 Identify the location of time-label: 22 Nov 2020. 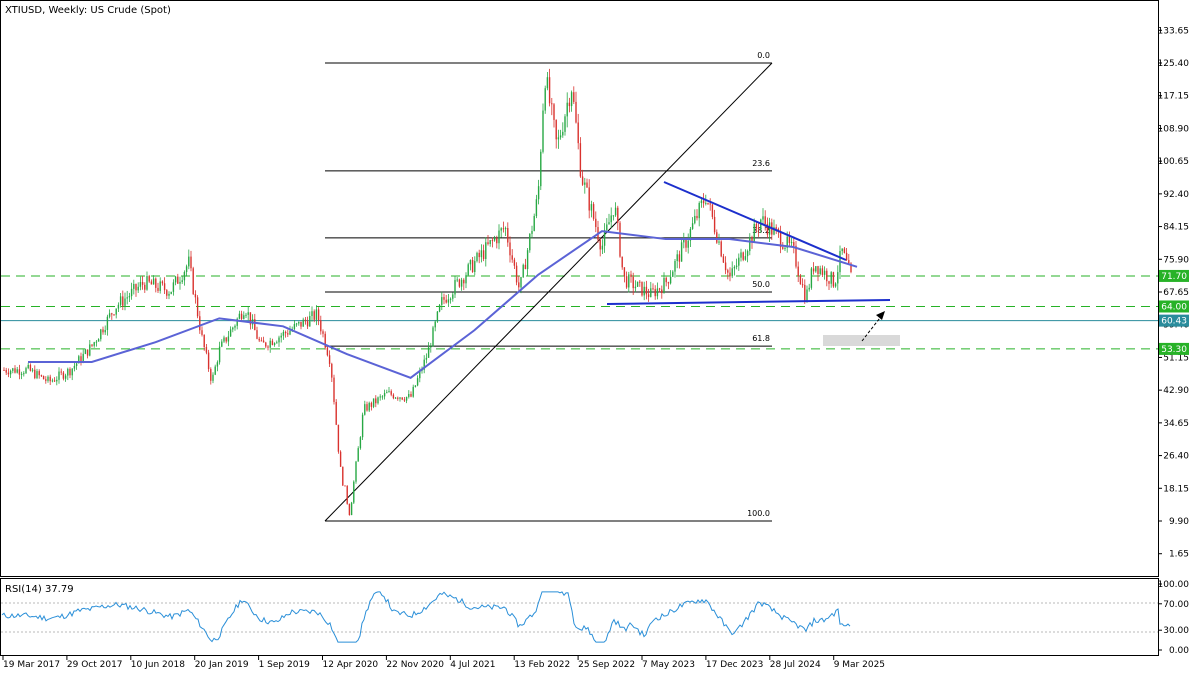
(415, 665).